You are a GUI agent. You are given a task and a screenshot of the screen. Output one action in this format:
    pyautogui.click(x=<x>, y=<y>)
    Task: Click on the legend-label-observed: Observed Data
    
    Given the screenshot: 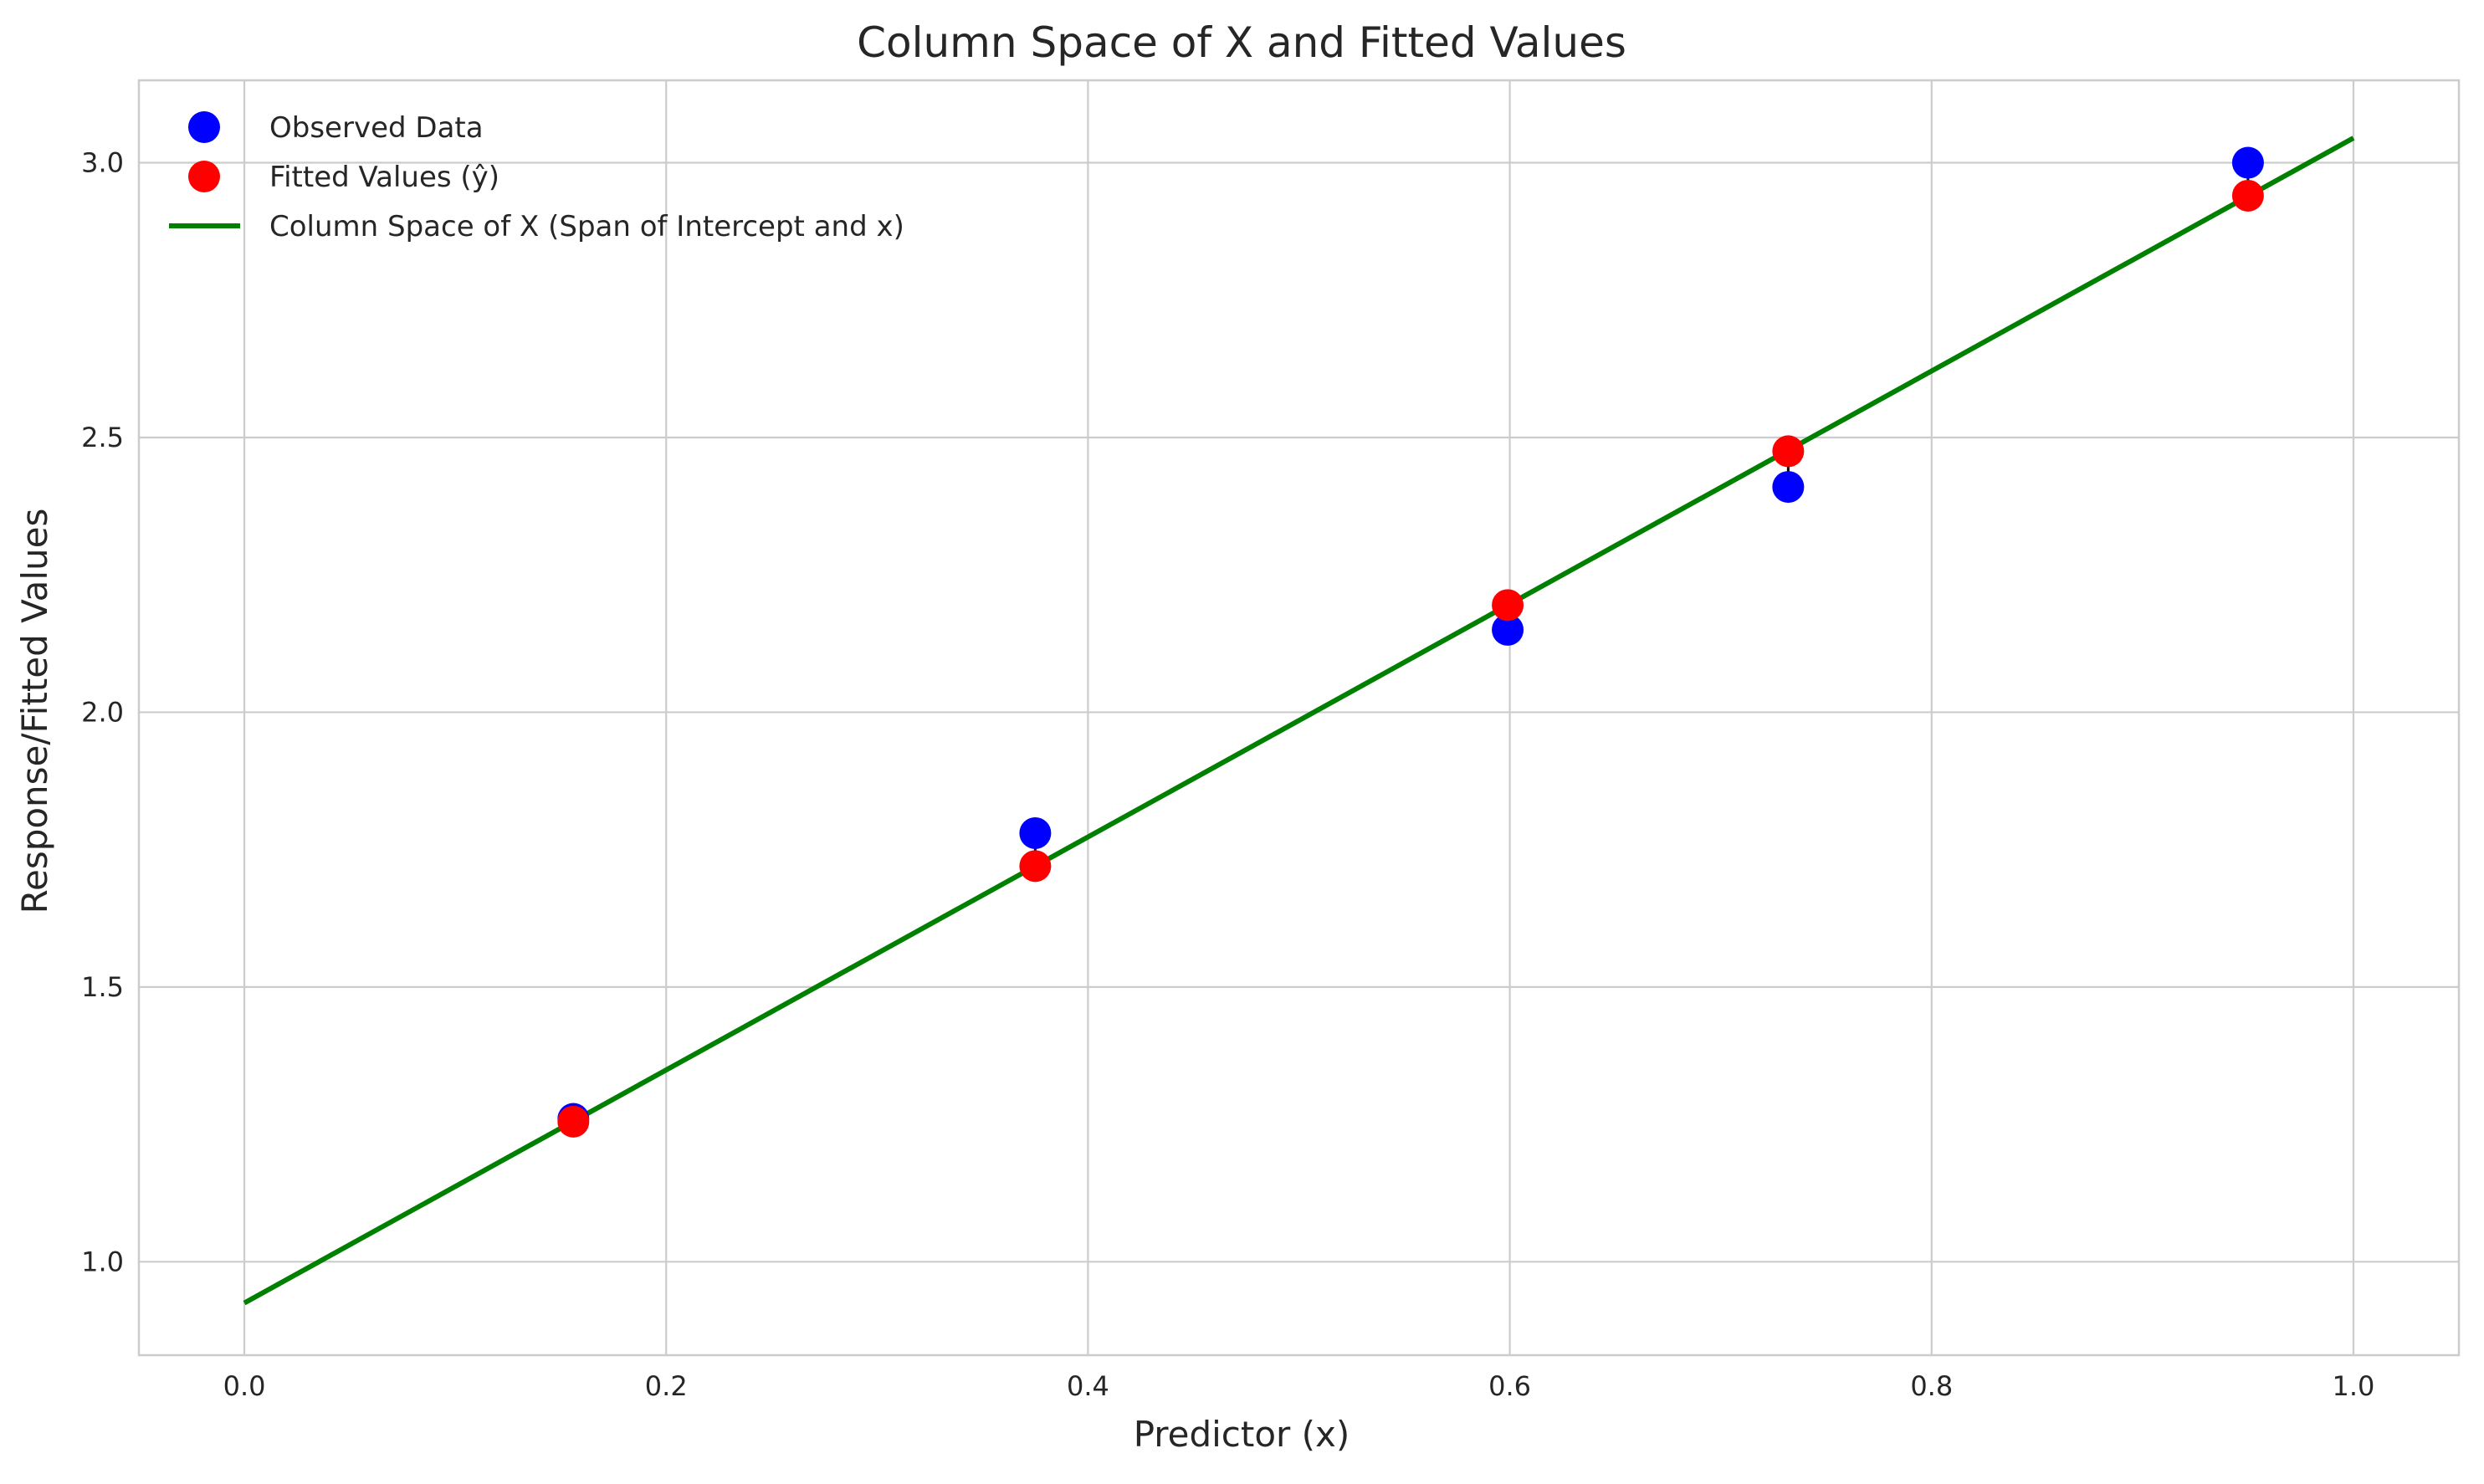 What is the action you would take?
    pyautogui.click(x=376, y=128)
    